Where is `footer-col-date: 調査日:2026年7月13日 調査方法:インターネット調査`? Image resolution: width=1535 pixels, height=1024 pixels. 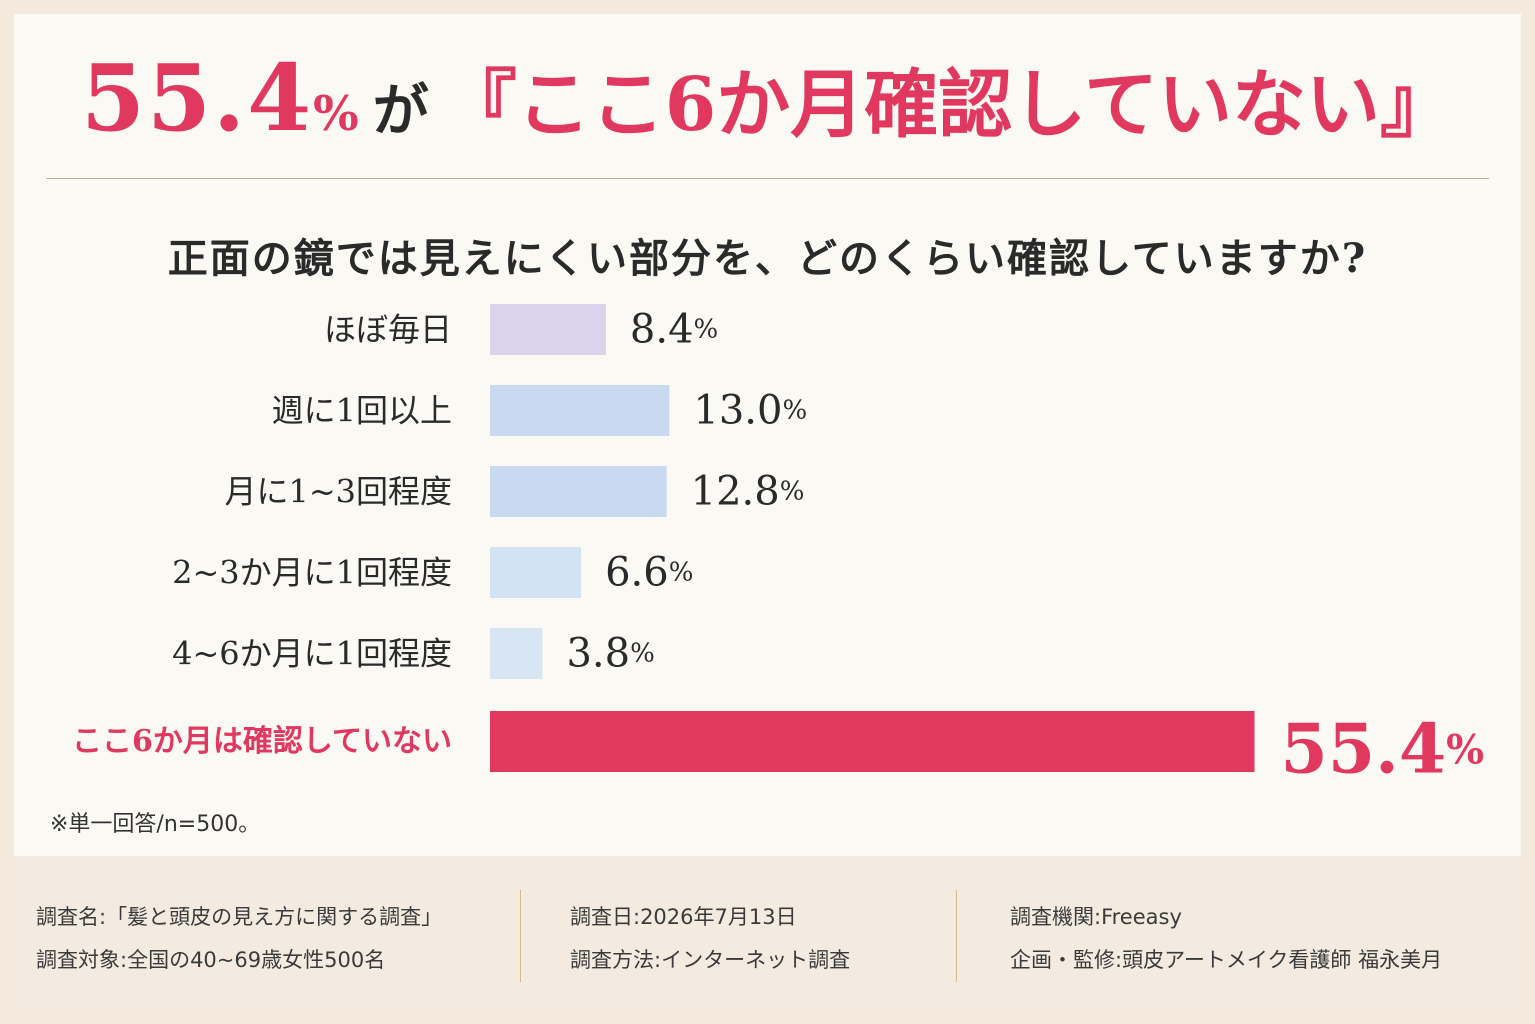
footer-col-date: 調査日:2026年7月13日 調査方法:インターネット調査 is located at coordinates (710, 939).